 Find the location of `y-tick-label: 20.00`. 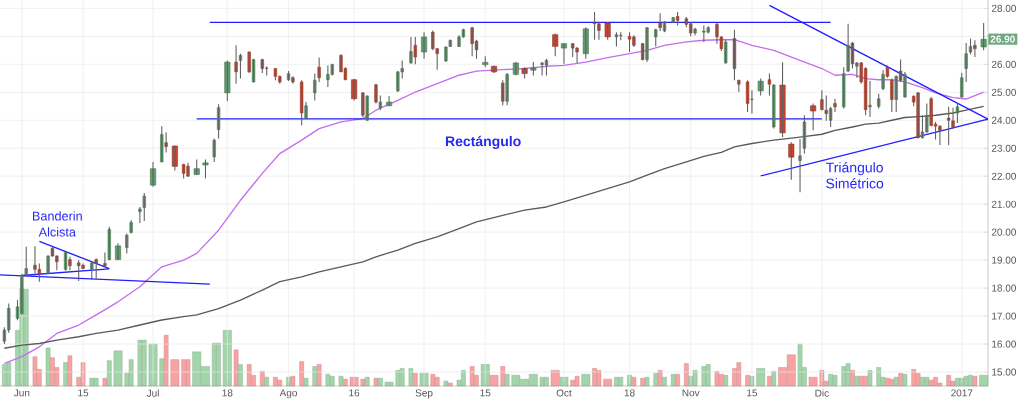

y-tick-label: 20.00 is located at coordinates (1004, 232).